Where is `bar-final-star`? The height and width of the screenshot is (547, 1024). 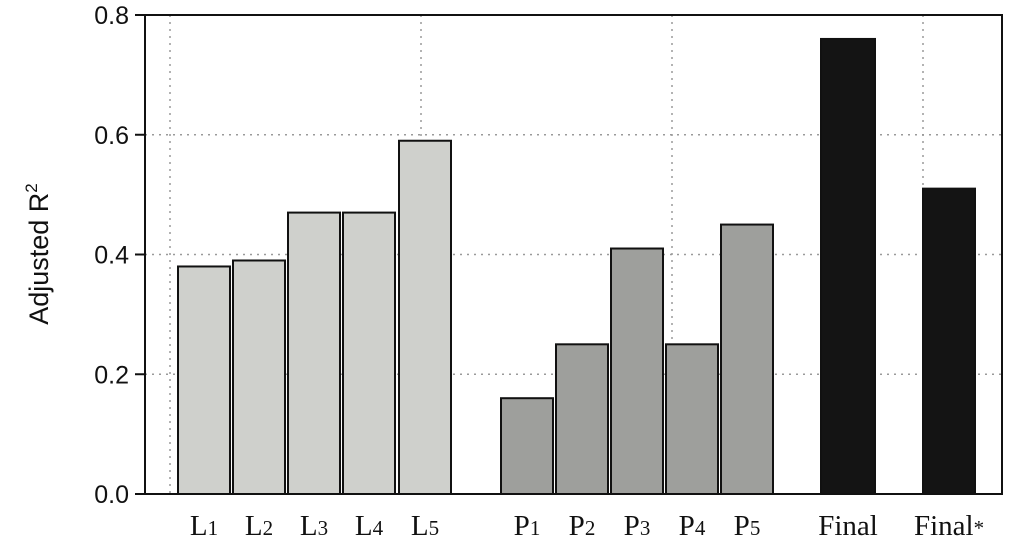 bar-final-star is located at coordinates (949, 341).